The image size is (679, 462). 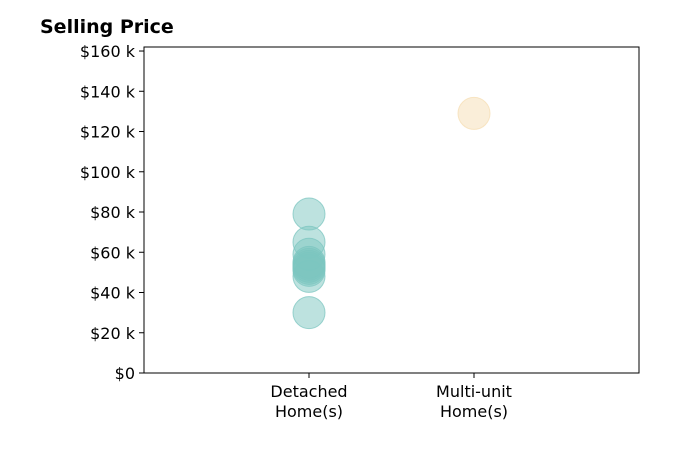 I want to click on x-tick-label-line: Detached, so click(x=308, y=391).